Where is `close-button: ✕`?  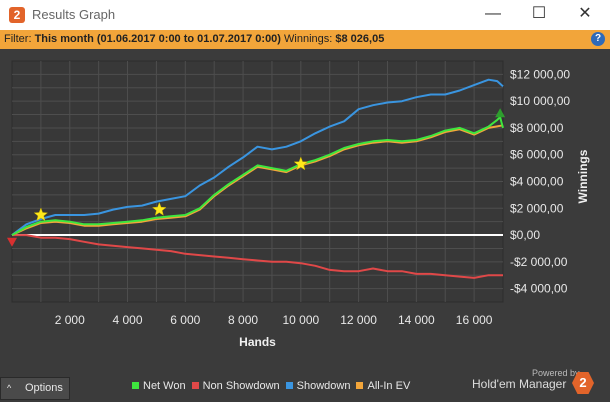 close-button: ✕ is located at coordinates (585, 13).